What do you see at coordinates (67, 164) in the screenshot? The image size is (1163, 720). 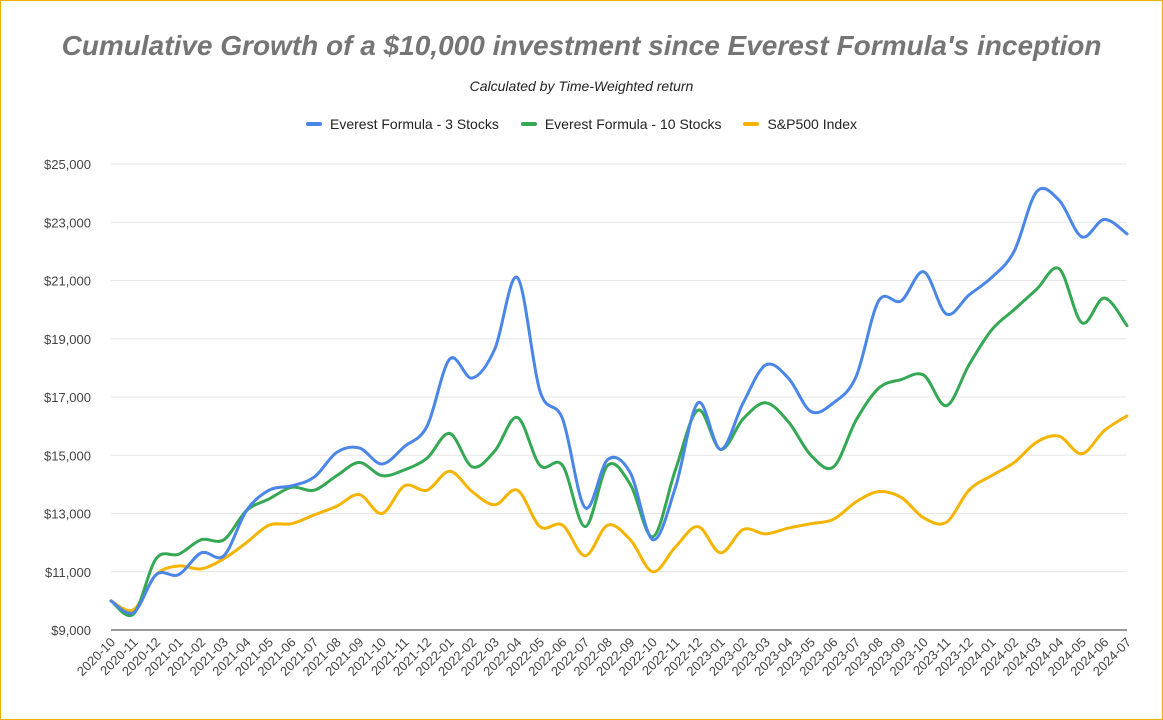 I see `y-tick-label: $25,000` at bounding box center [67, 164].